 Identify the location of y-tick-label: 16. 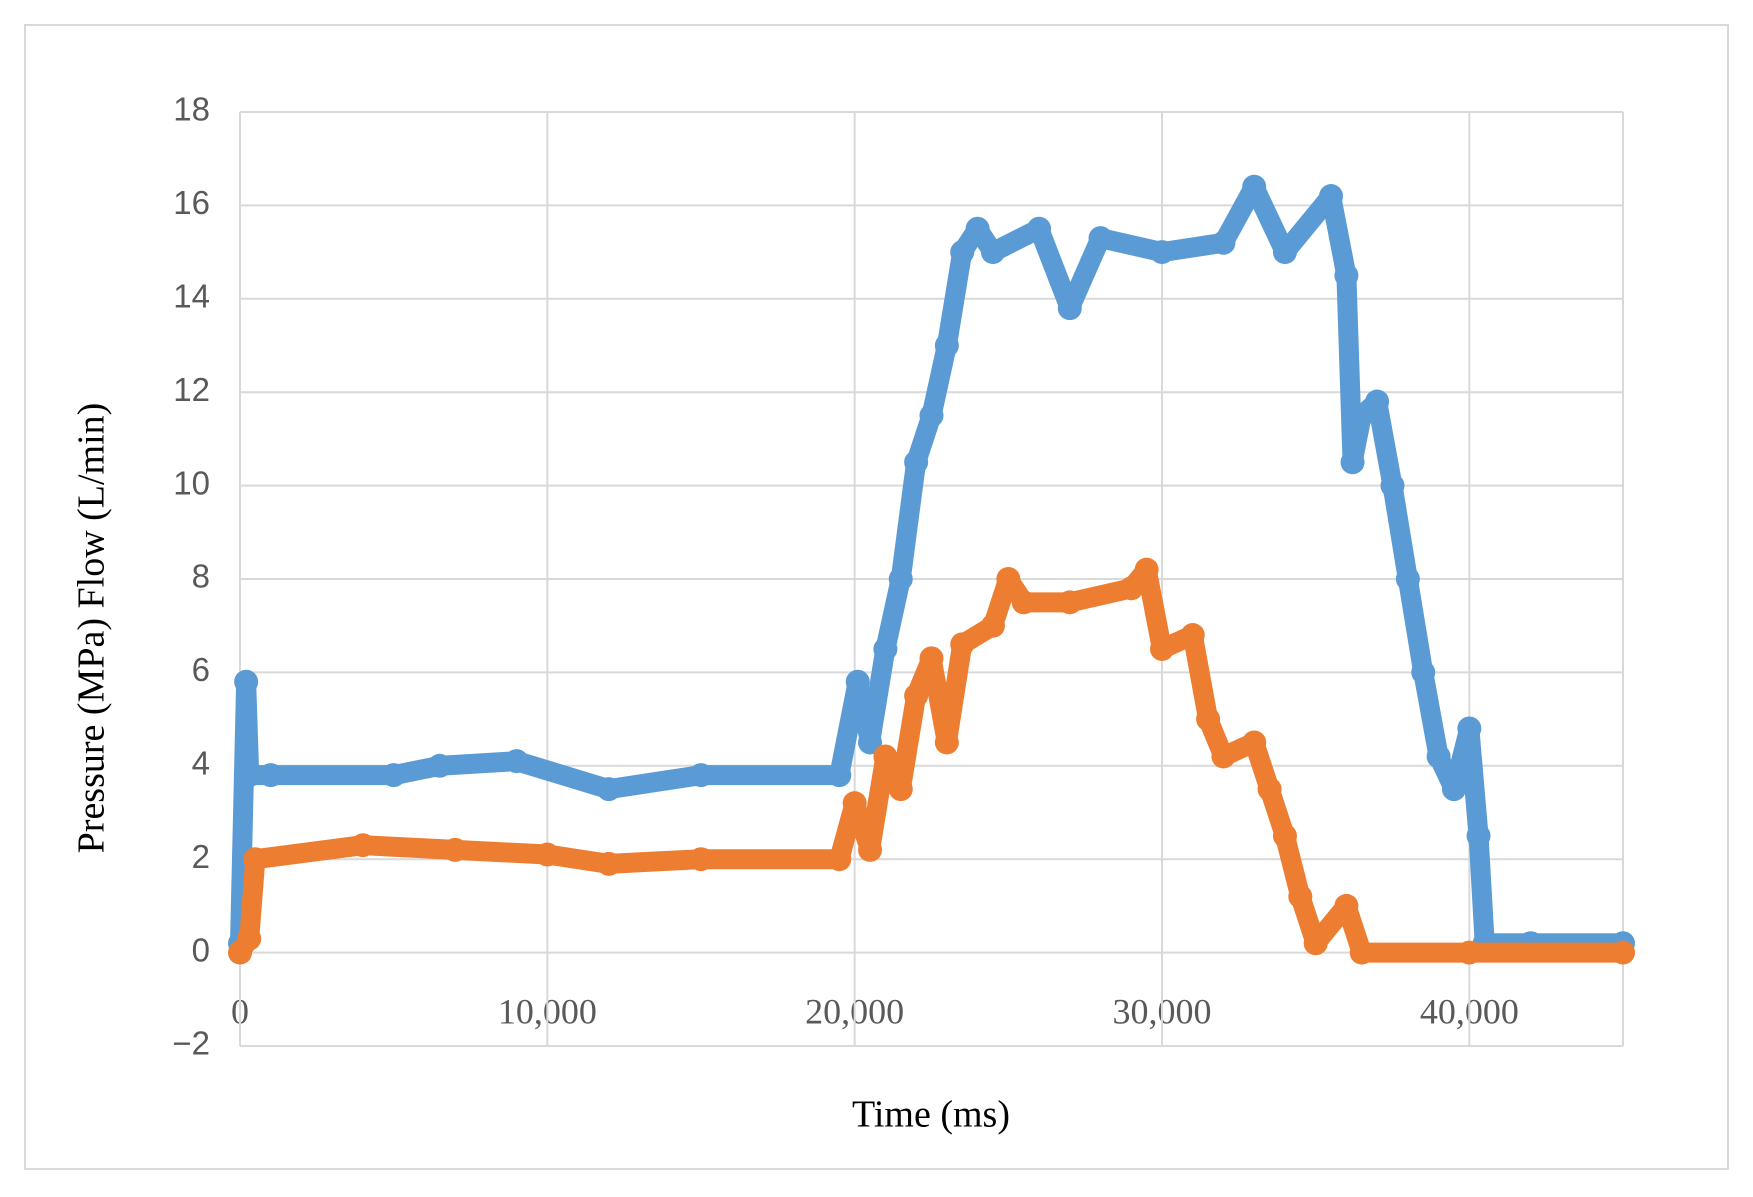
(191, 202).